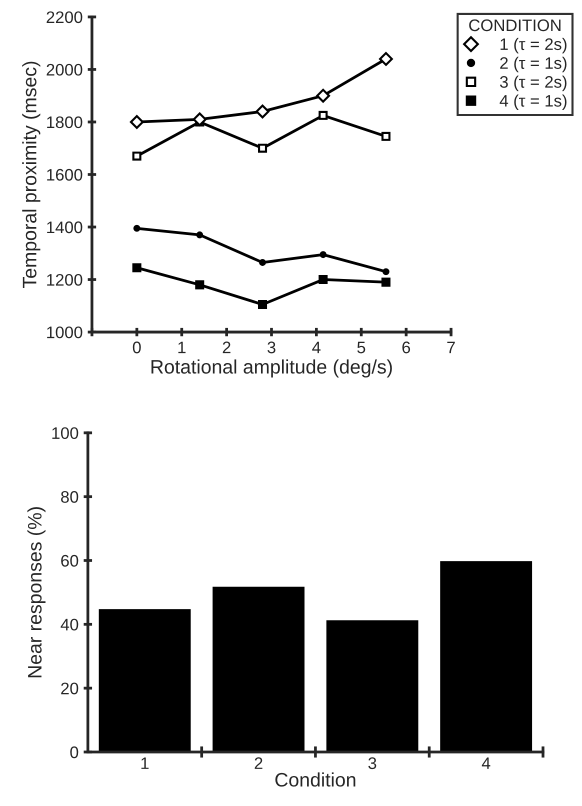  I want to click on y-tick-label: 1200, so click(64, 280).